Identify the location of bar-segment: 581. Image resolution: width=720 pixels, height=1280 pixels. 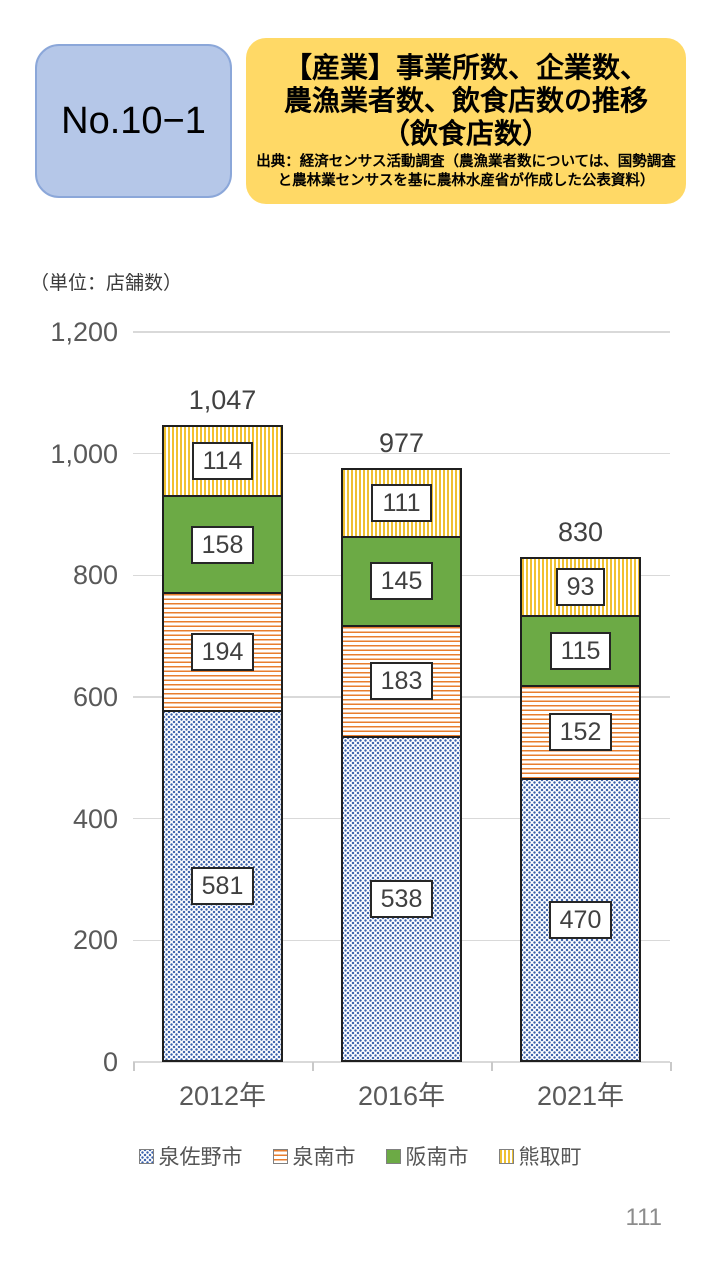
(222, 885).